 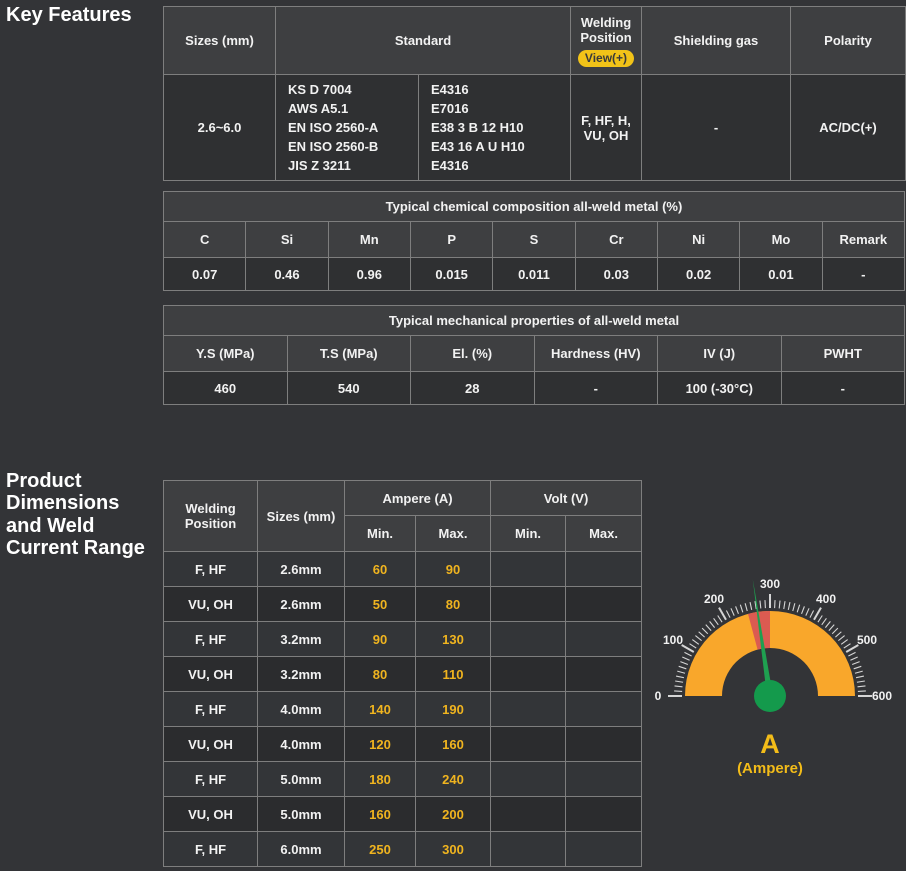 I want to click on amp-min-cell: 90, so click(x=380, y=639).